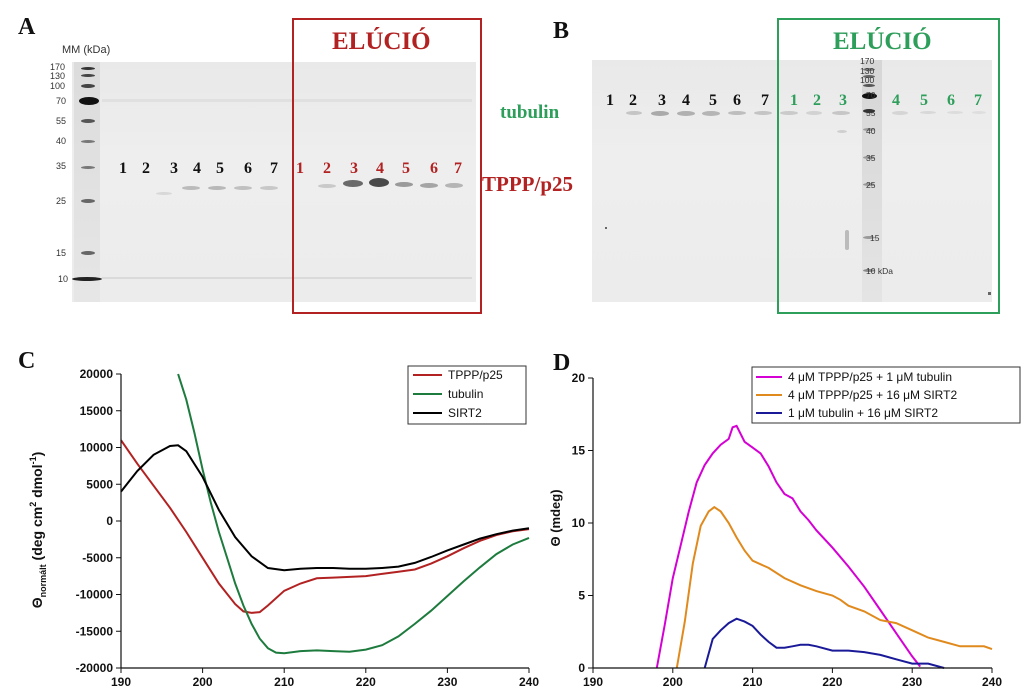  Describe the element at coordinates (95, 595) in the screenshot. I see `y-tick-label: -10000` at that location.